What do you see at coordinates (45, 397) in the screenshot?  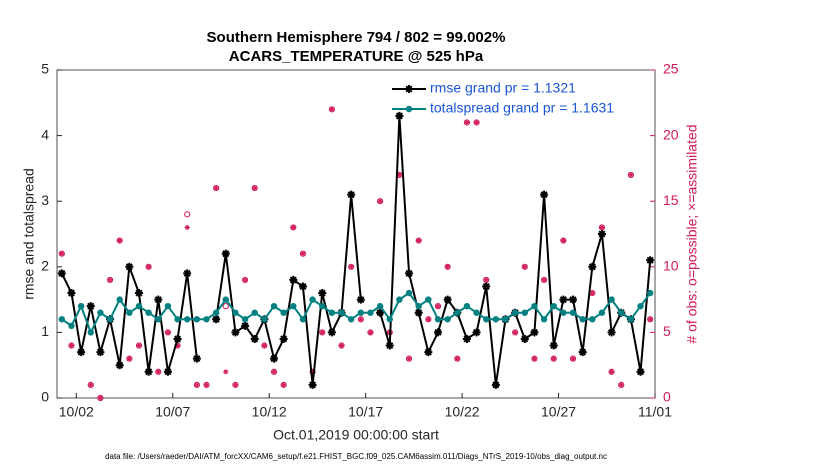 I see `y-tick-label: 0` at bounding box center [45, 397].